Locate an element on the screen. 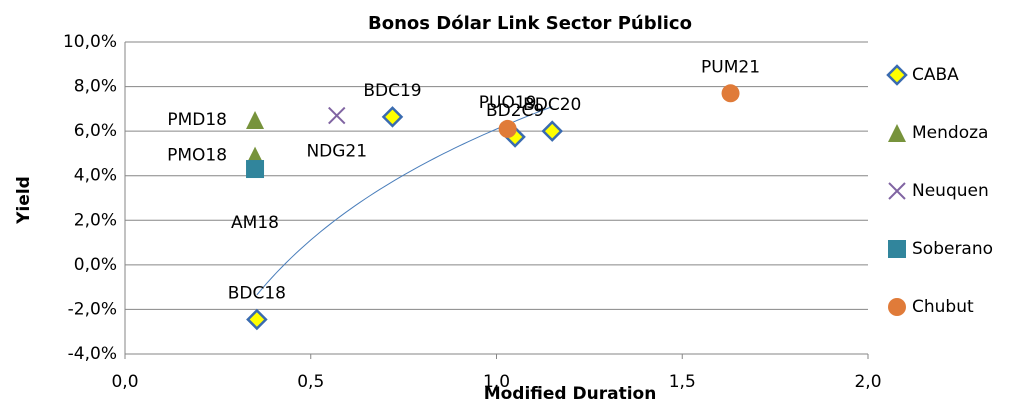 This screenshot has width=1028, height=406. y-tick-label: 8,0% is located at coordinates (95, 87).